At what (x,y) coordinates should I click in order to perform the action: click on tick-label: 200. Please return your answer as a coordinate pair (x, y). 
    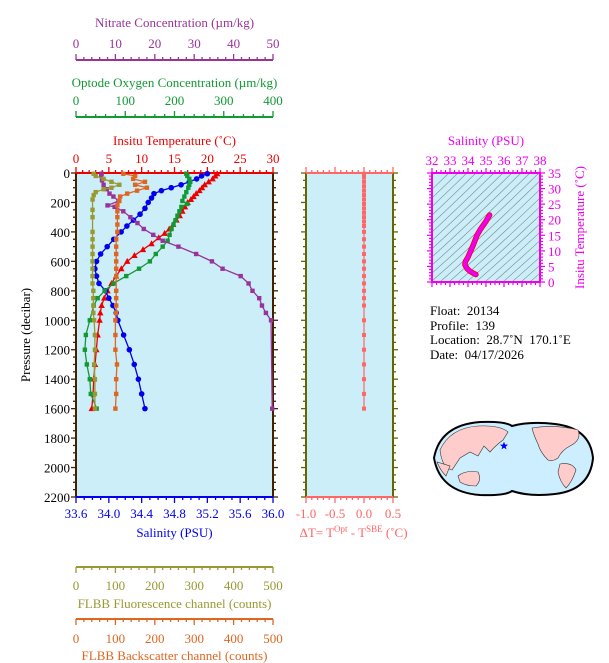
    Looking at the image, I should click on (155, 585).